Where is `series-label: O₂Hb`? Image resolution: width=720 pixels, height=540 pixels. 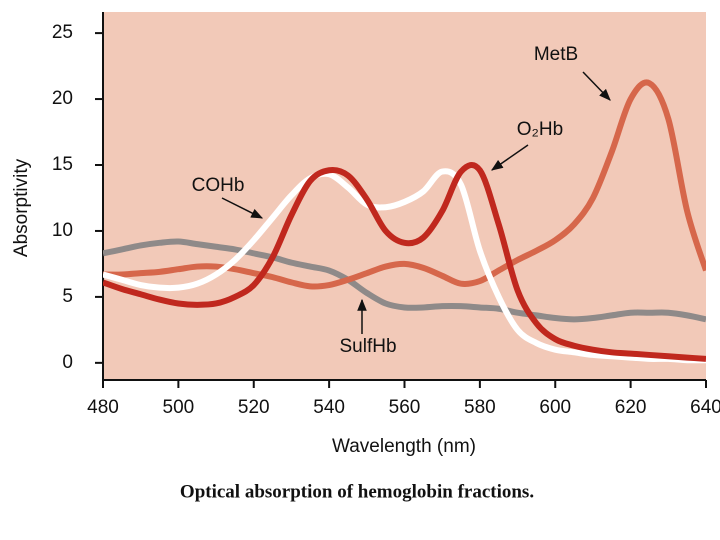 series-label: O₂Hb is located at coordinates (540, 129).